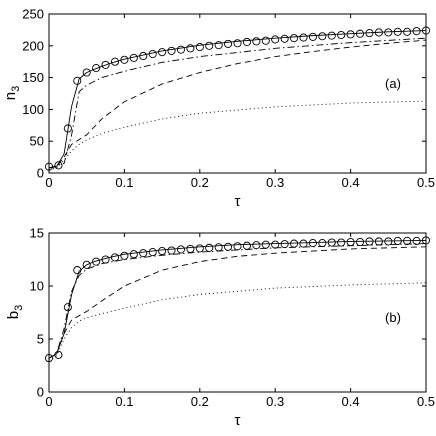 The width and height of the screenshot is (436, 436). Describe the element at coordinates (237, 135) in the screenshot. I see `series-line-dotted` at that location.